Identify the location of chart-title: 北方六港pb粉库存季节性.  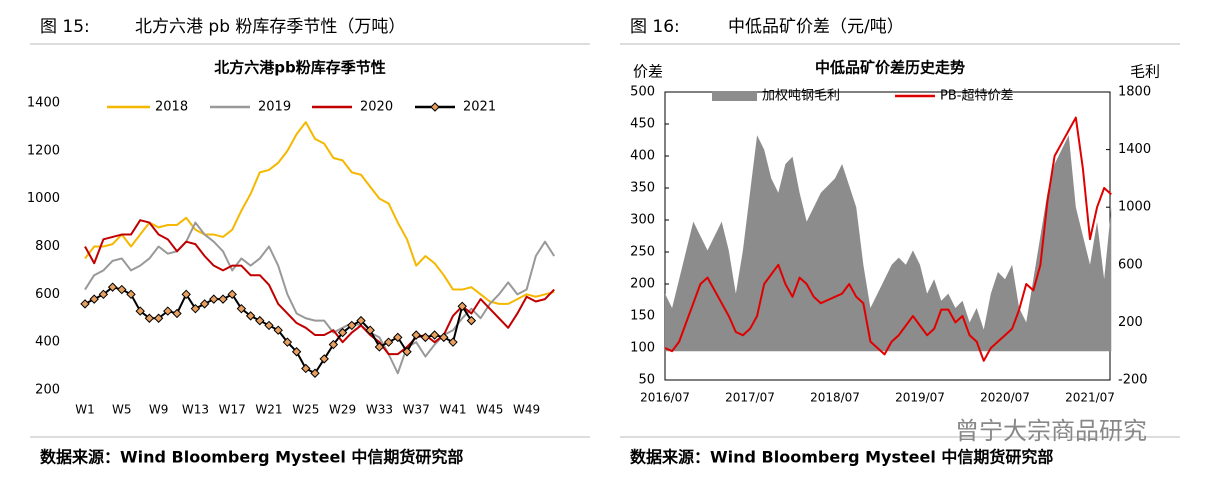
(299, 68).